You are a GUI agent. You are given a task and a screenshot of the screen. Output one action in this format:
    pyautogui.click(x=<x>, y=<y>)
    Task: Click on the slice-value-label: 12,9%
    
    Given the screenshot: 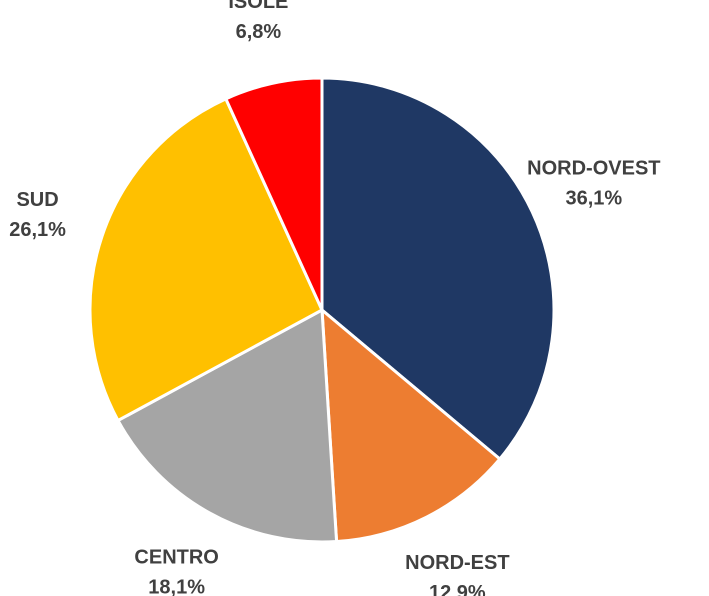 What is the action you would take?
    pyautogui.click(x=457, y=589)
    